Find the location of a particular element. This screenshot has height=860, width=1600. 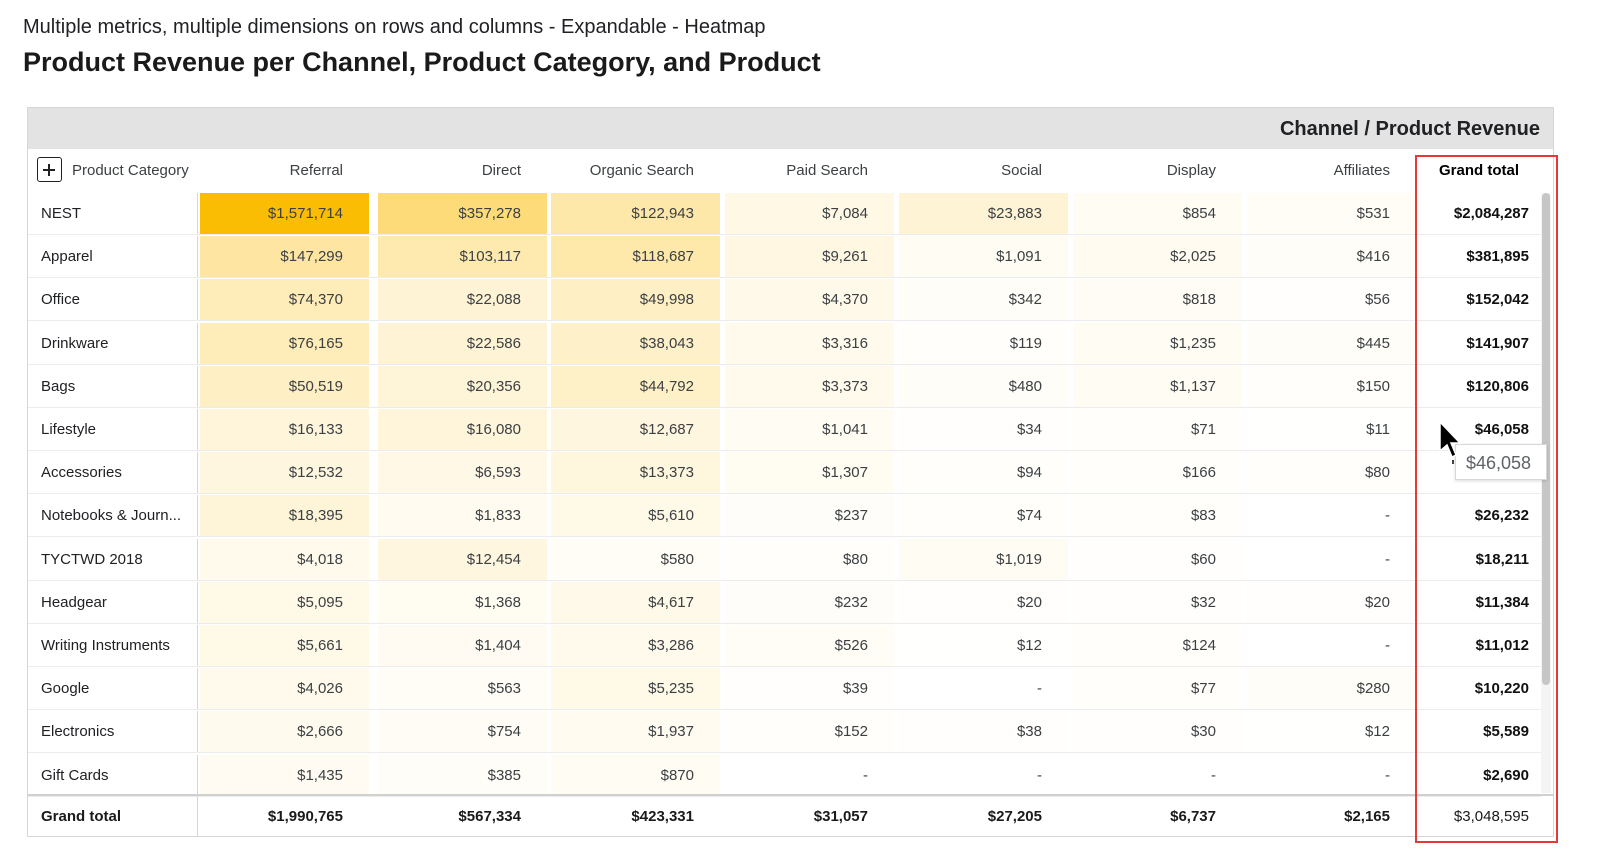

column-header: Referral is located at coordinates (316, 170).